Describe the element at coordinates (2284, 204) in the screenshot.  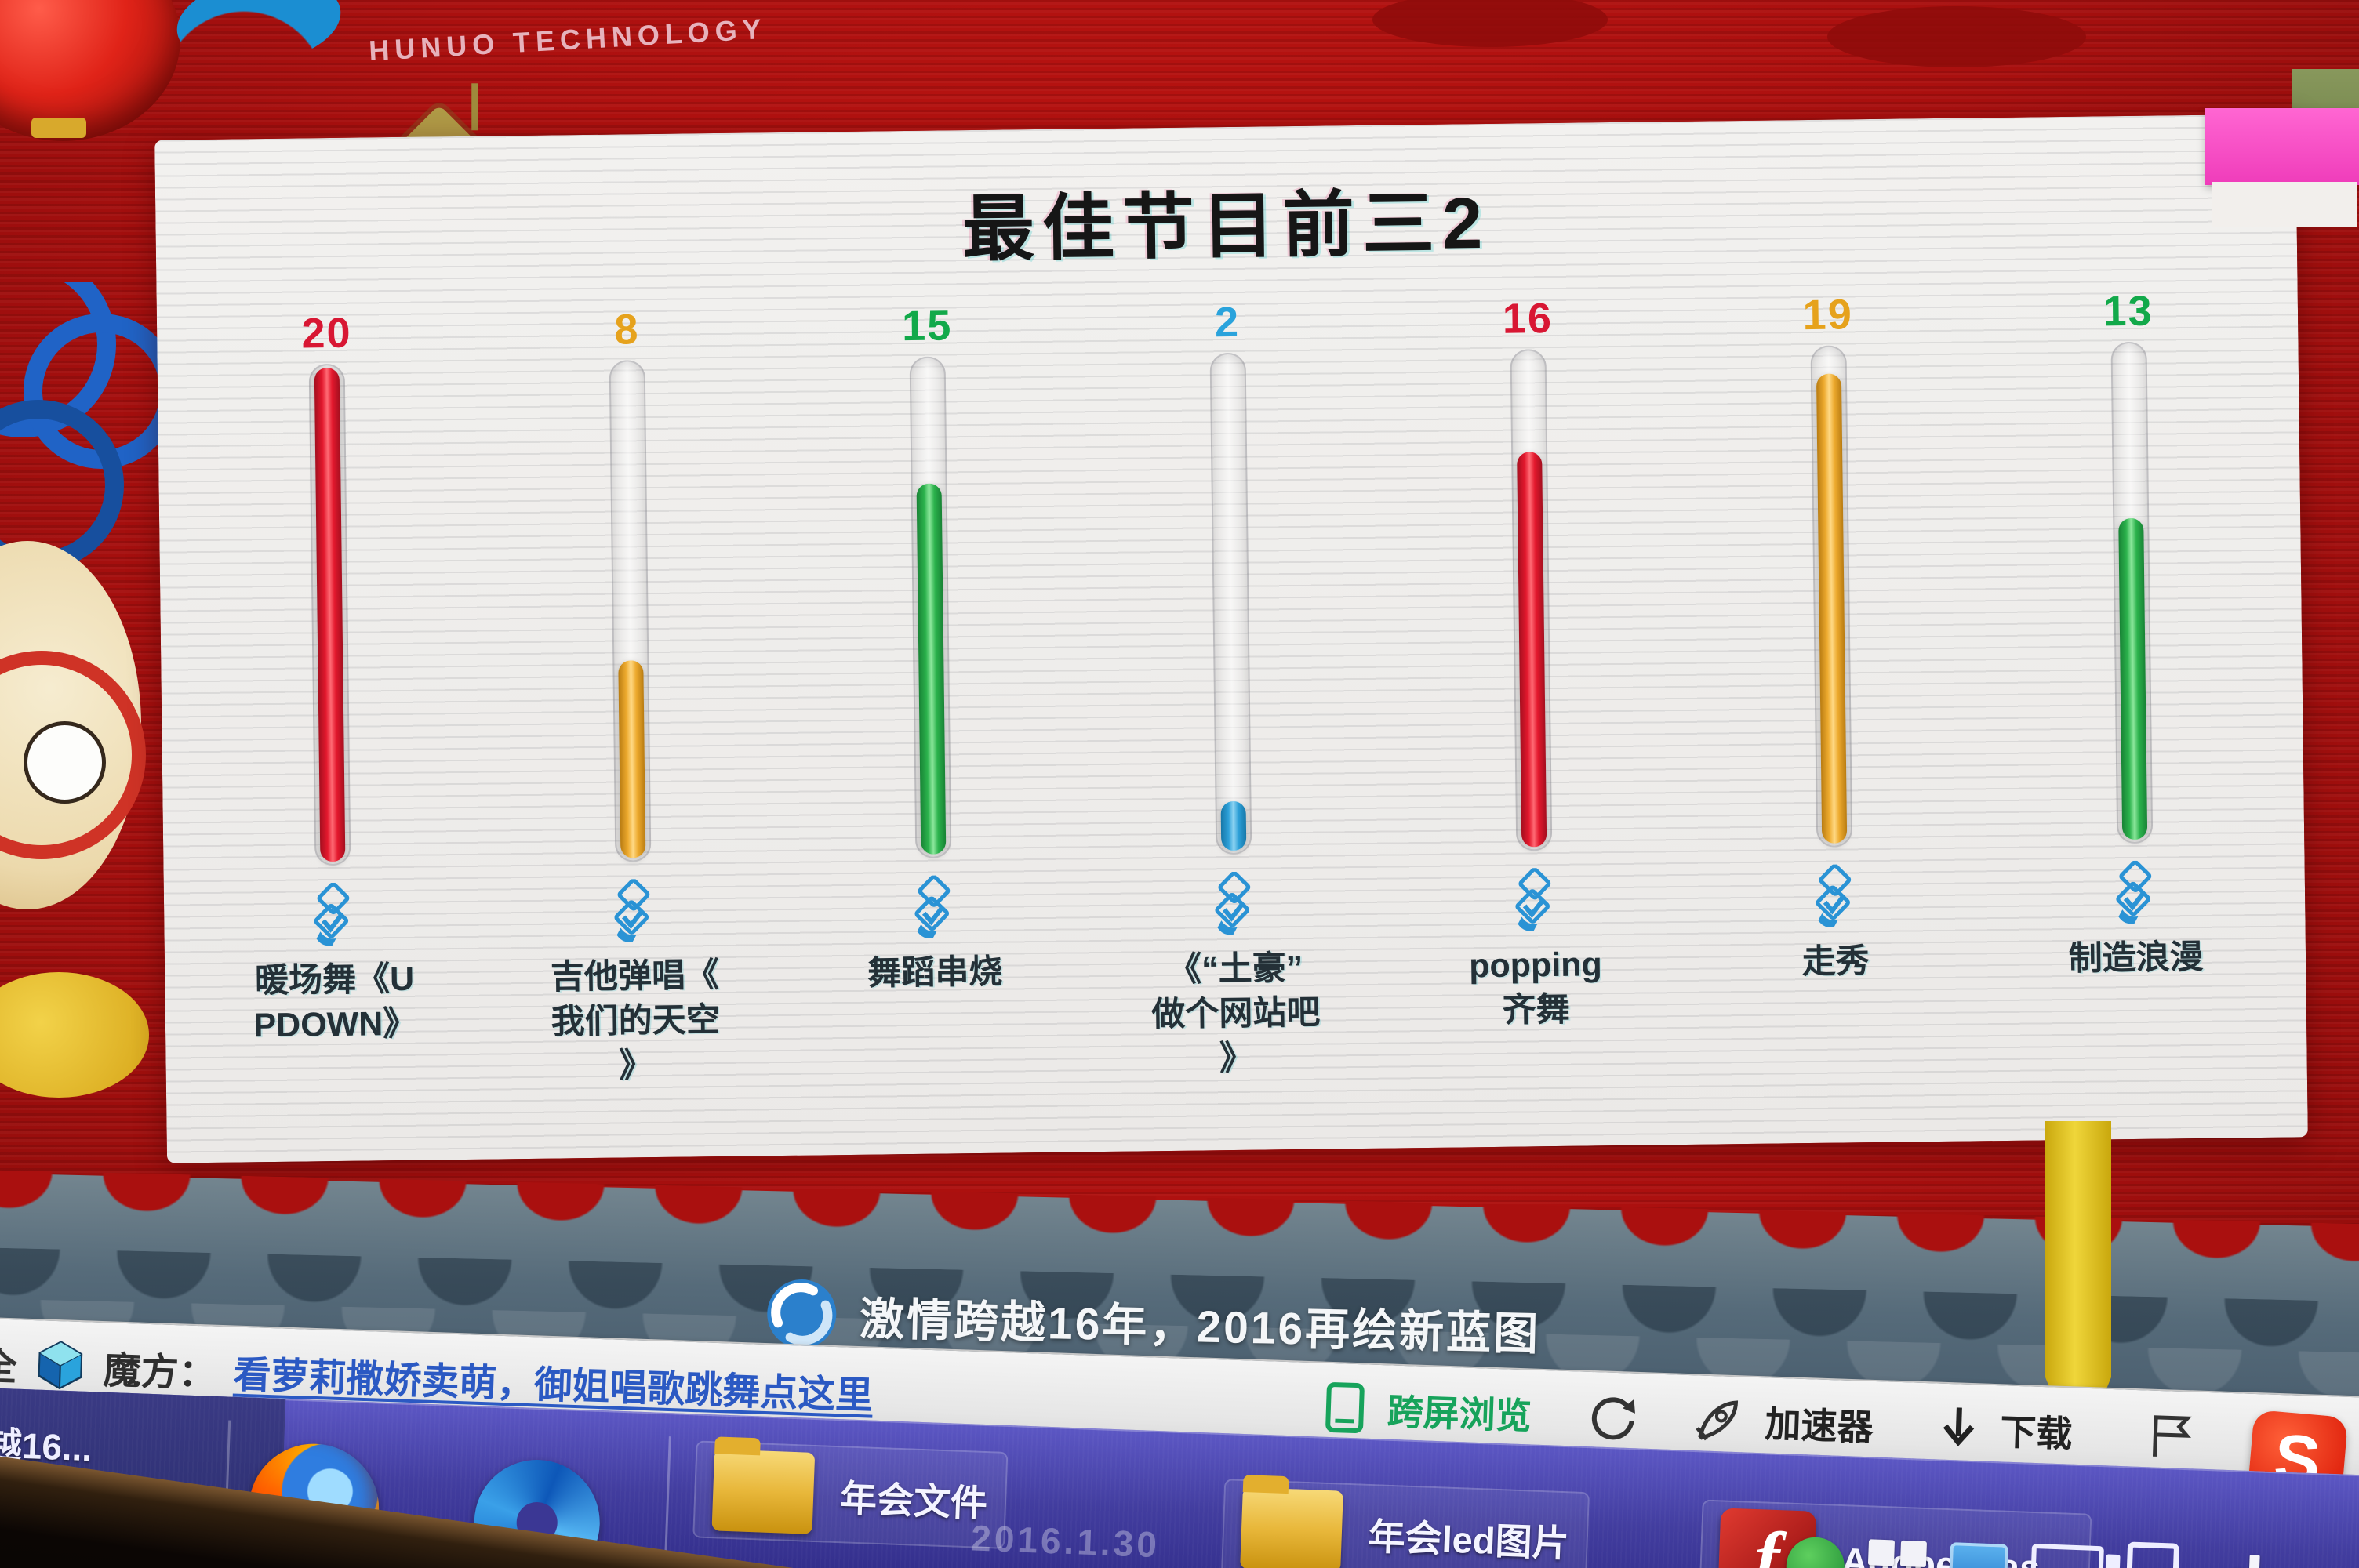
I see `pink-sticker-bottom` at that location.